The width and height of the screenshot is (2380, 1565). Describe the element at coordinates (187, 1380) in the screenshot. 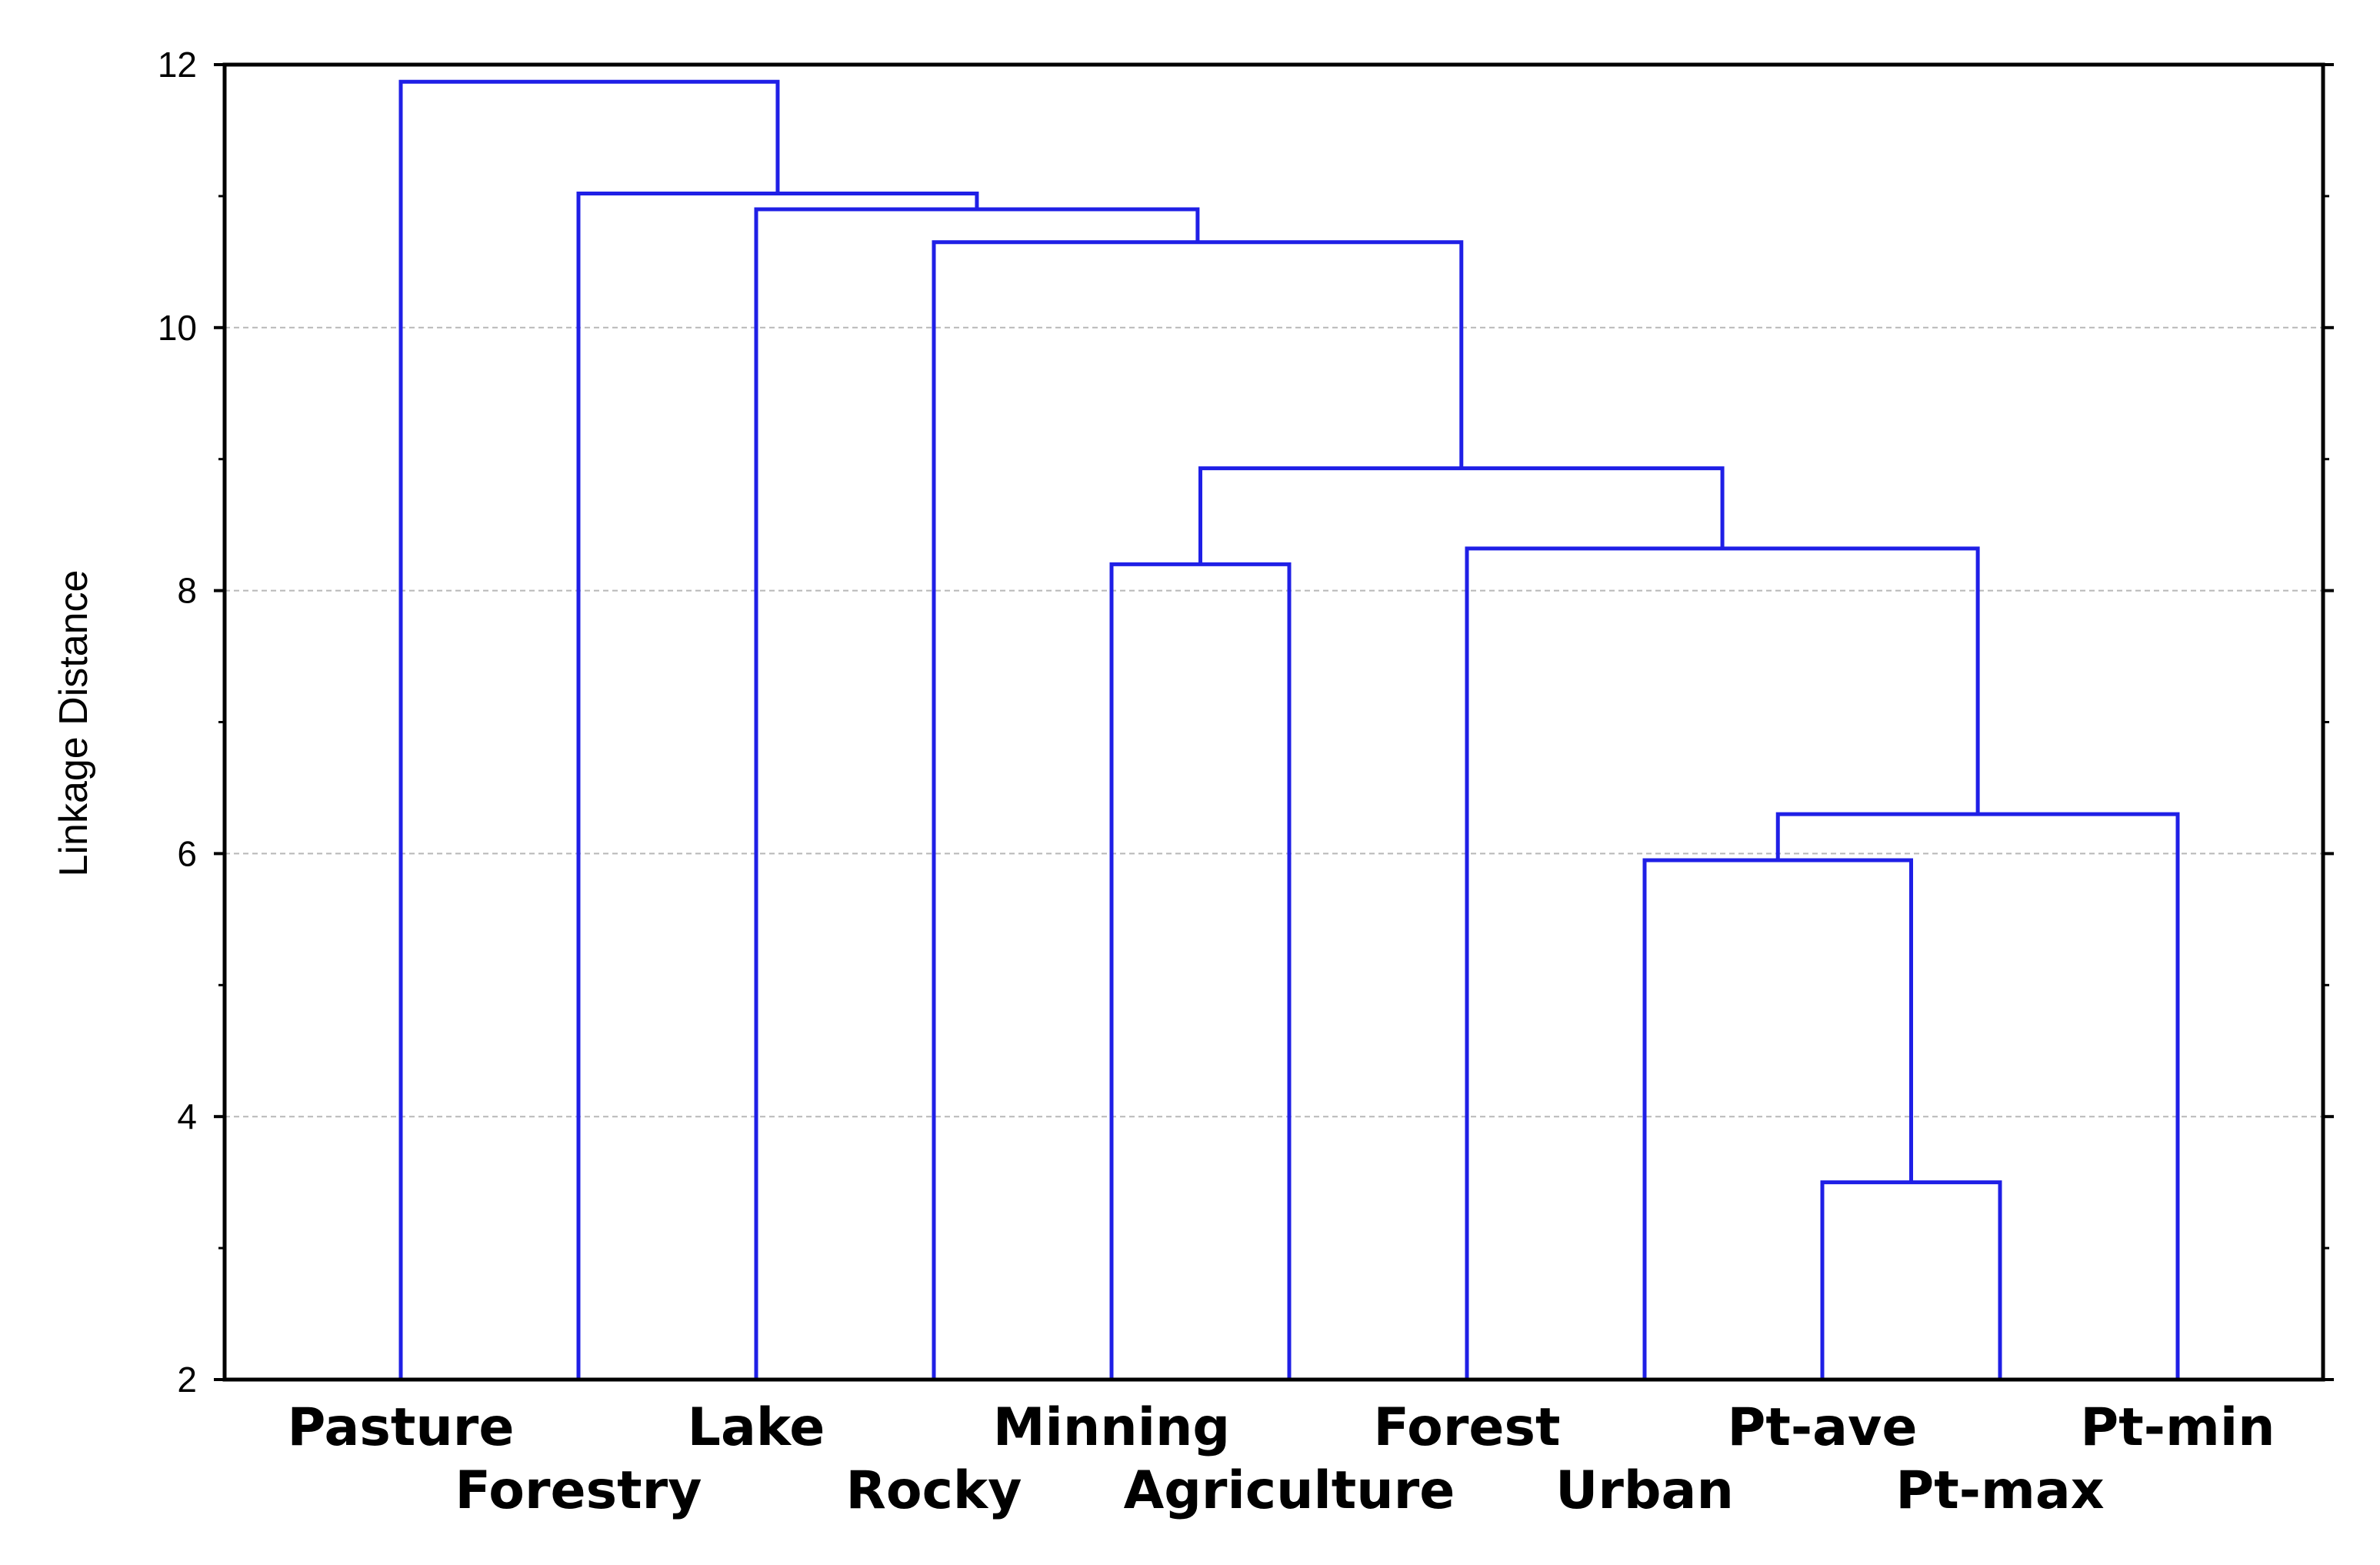

I see `y-tick-label: 2` at that location.